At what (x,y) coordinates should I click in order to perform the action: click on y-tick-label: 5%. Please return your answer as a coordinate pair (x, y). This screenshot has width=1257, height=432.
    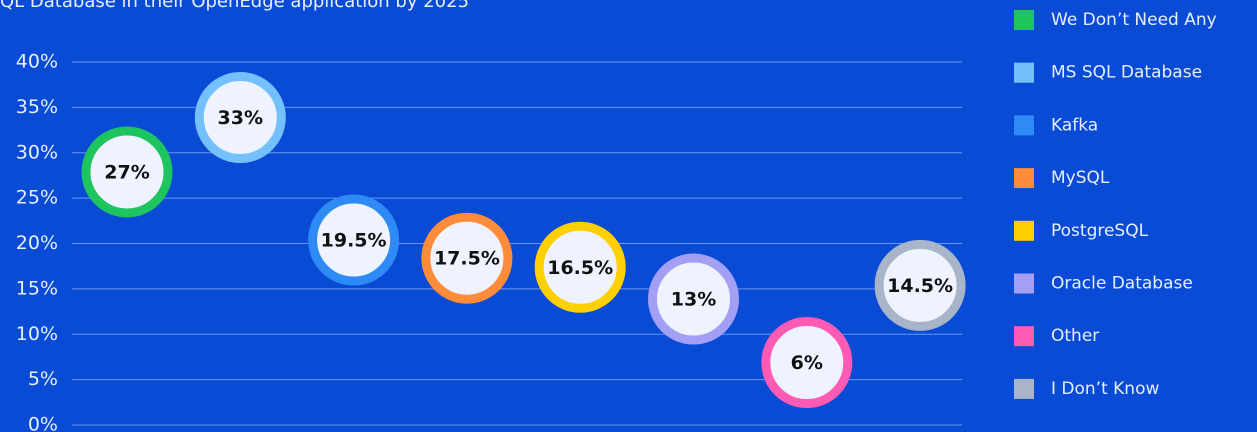
    Looking at the image, I should click on (43, 379).